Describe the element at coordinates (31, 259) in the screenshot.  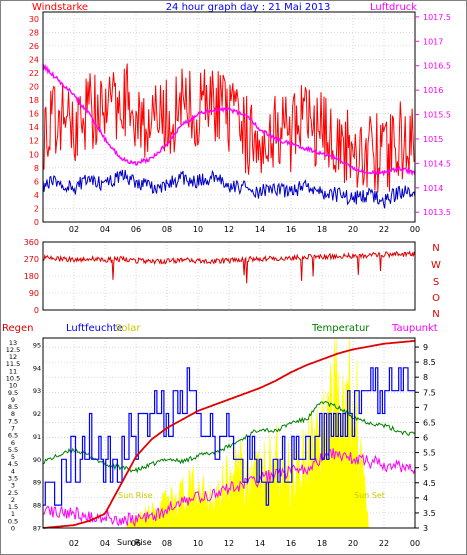
I see `direction-tick-label: 270` at that location.